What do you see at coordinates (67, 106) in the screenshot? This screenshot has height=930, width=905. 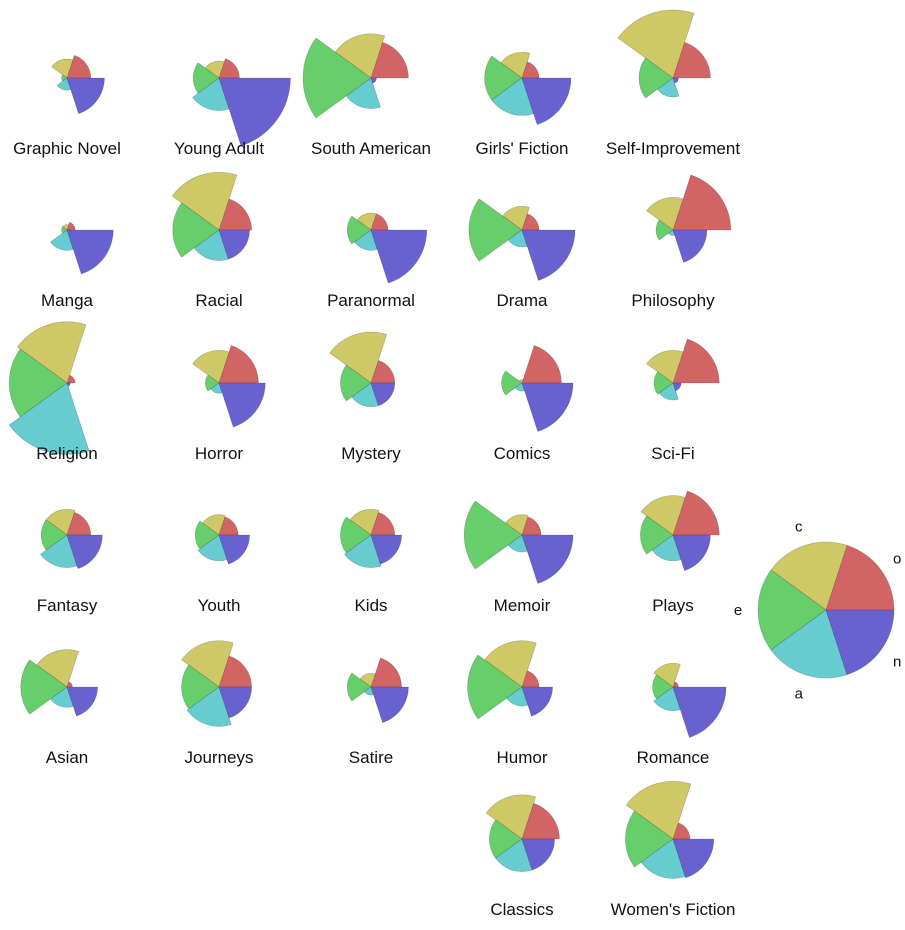 I see `chart-graphic-novel: Graphic Novel` at bounding box center [67, 106].